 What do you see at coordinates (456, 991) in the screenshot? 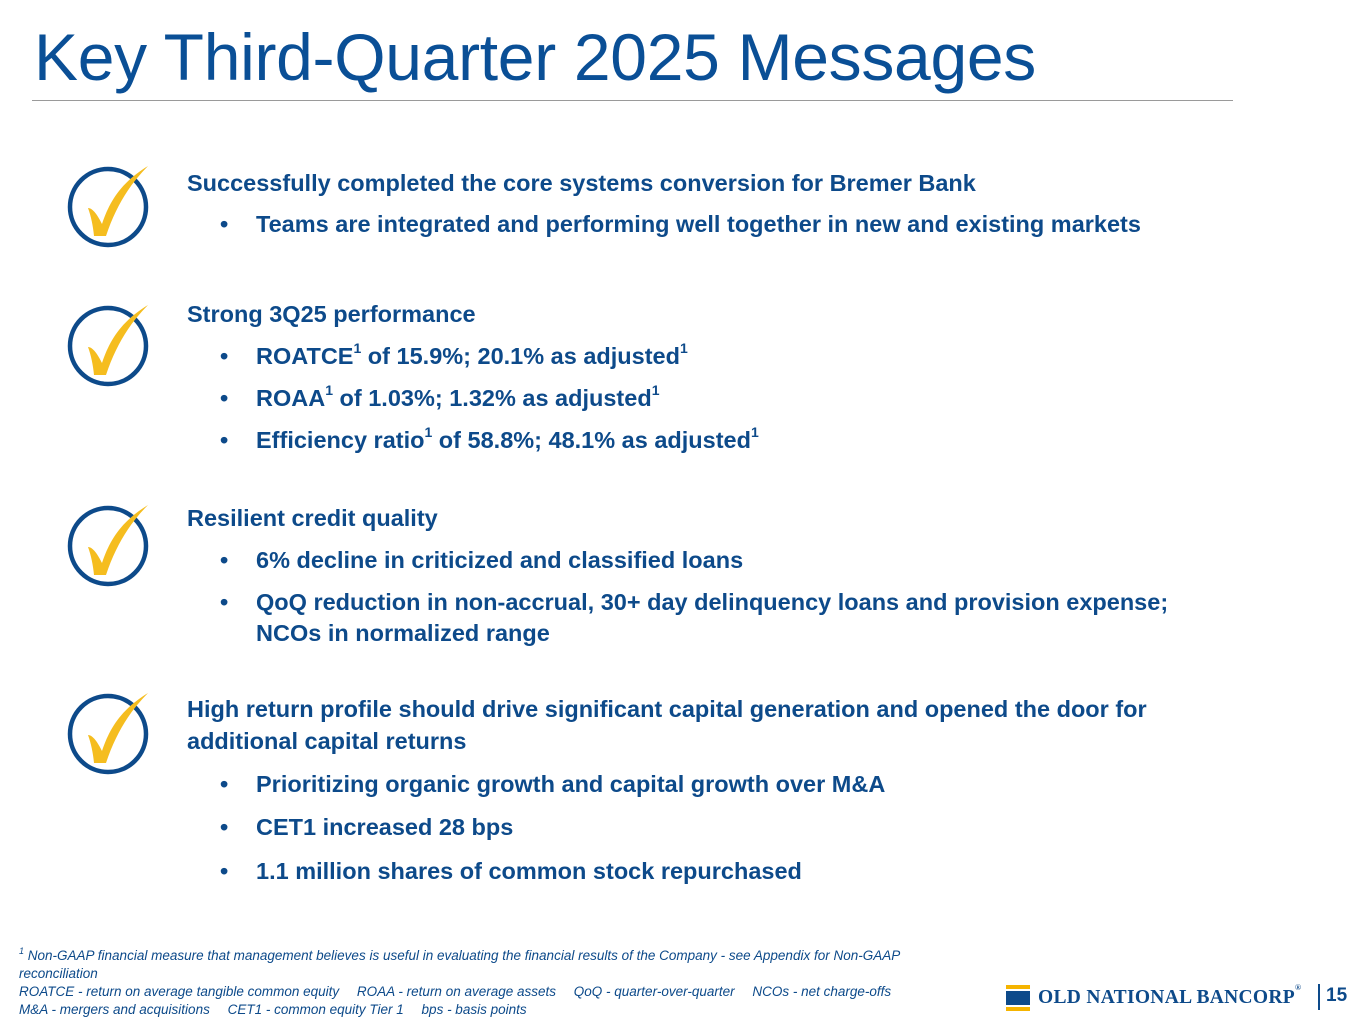
I see `abbrev-roaa: ROAA - return on average assets` at bounding box center [456, 991].